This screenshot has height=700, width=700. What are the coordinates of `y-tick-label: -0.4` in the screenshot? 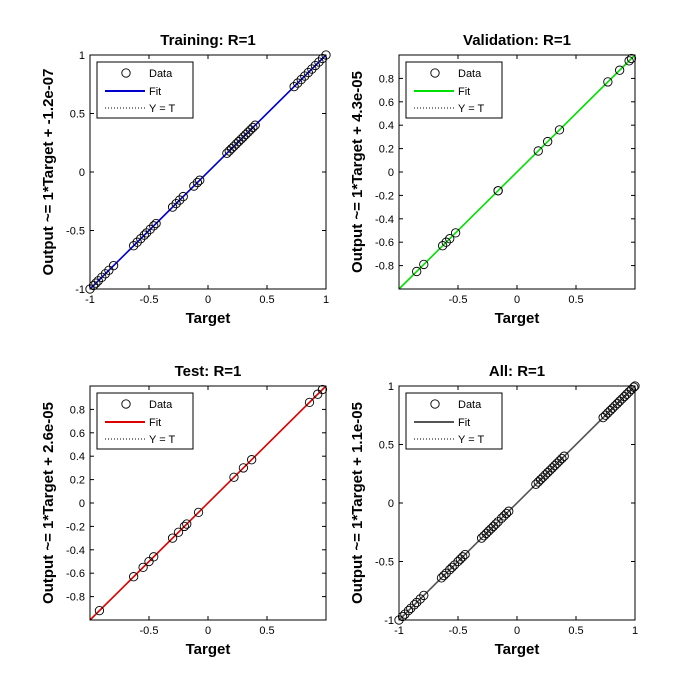 It's located at (384, 220).